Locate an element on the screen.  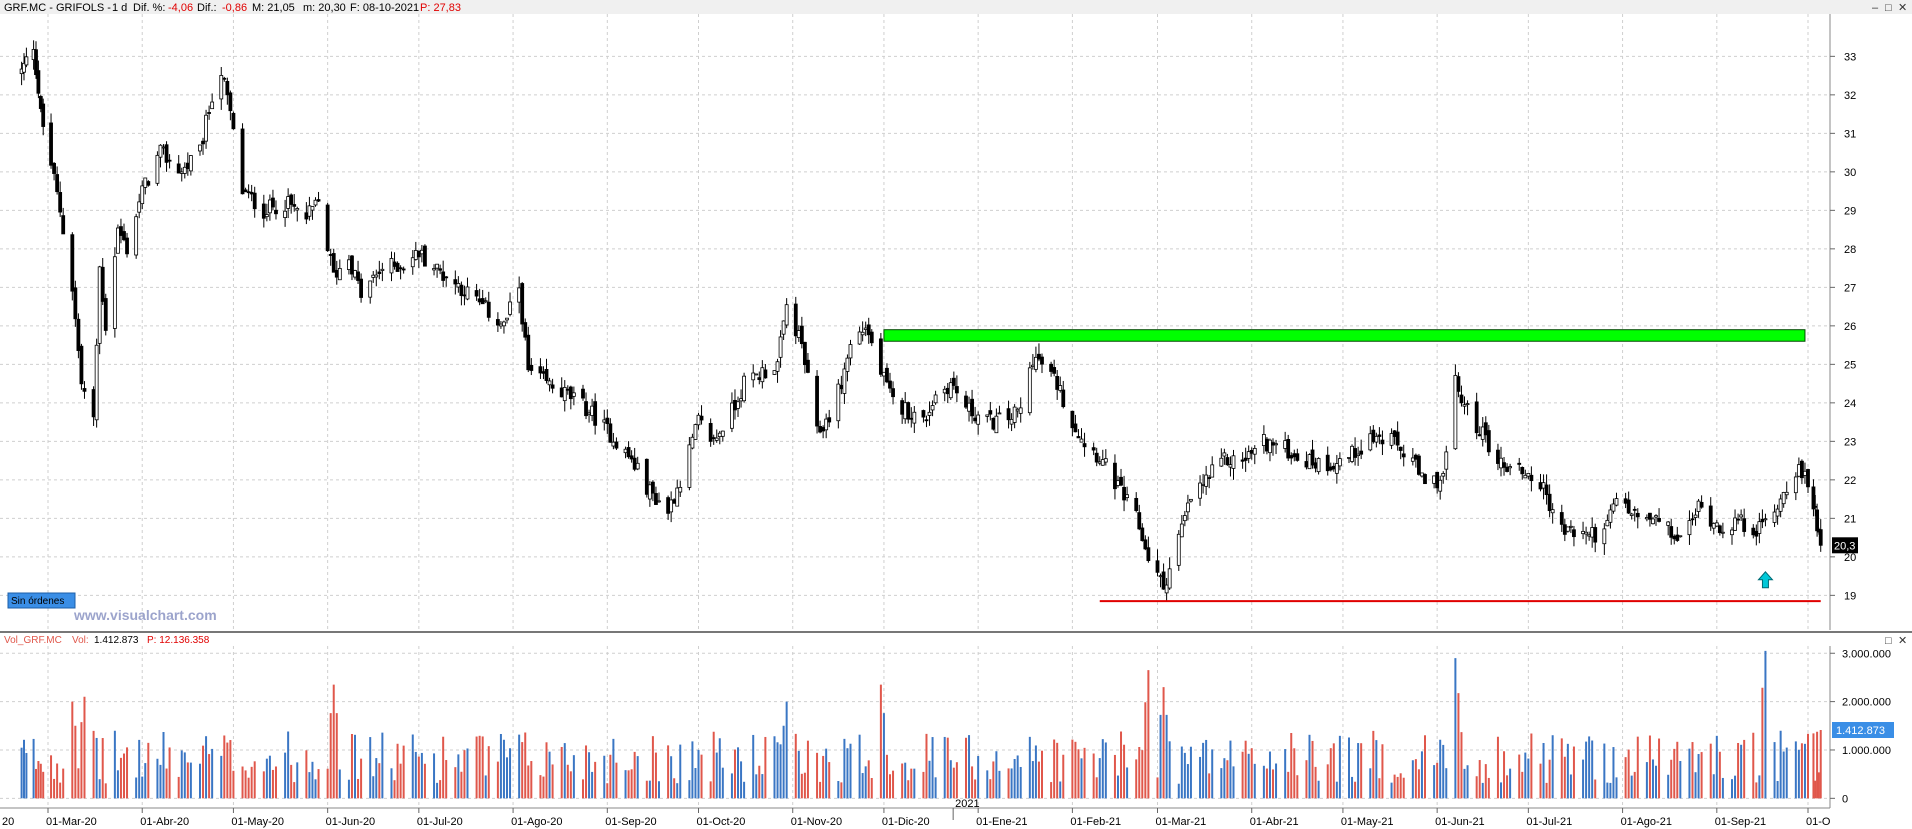
pane-separator is located at coordinates (956, 632).